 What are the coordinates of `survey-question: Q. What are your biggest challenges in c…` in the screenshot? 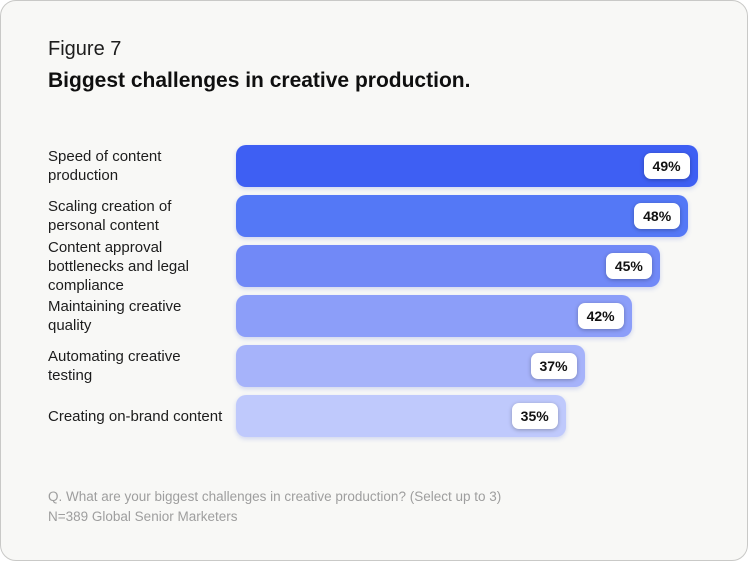 It's located at (275, 496).